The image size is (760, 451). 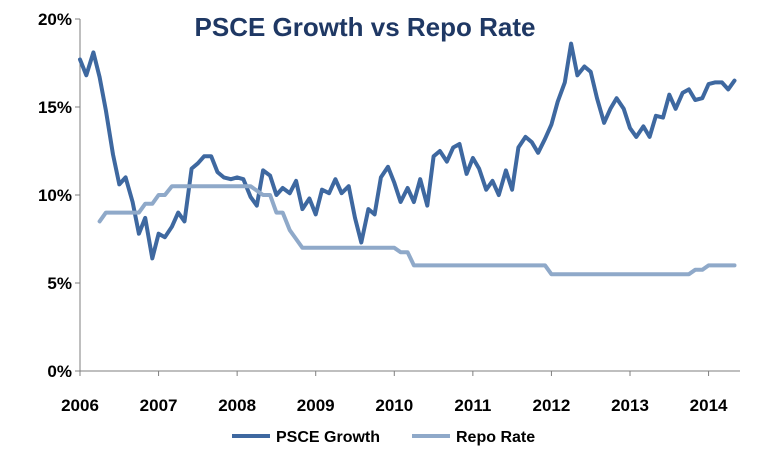 I want to click on x-tick-label: 2011, so click(x=472, y=405).